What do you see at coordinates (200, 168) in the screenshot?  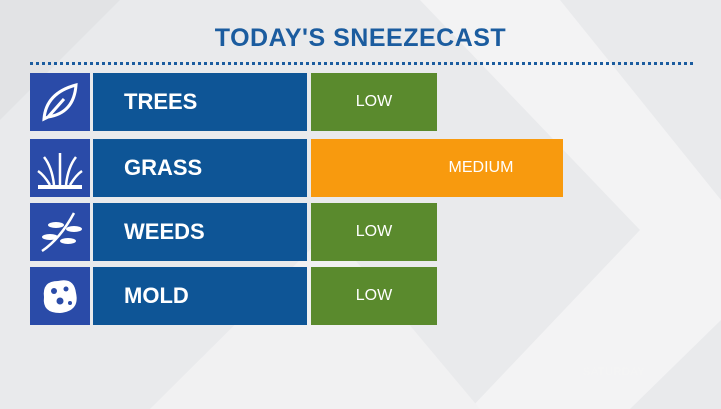 I see `label: GRASS` at bounding box center [200, 168].